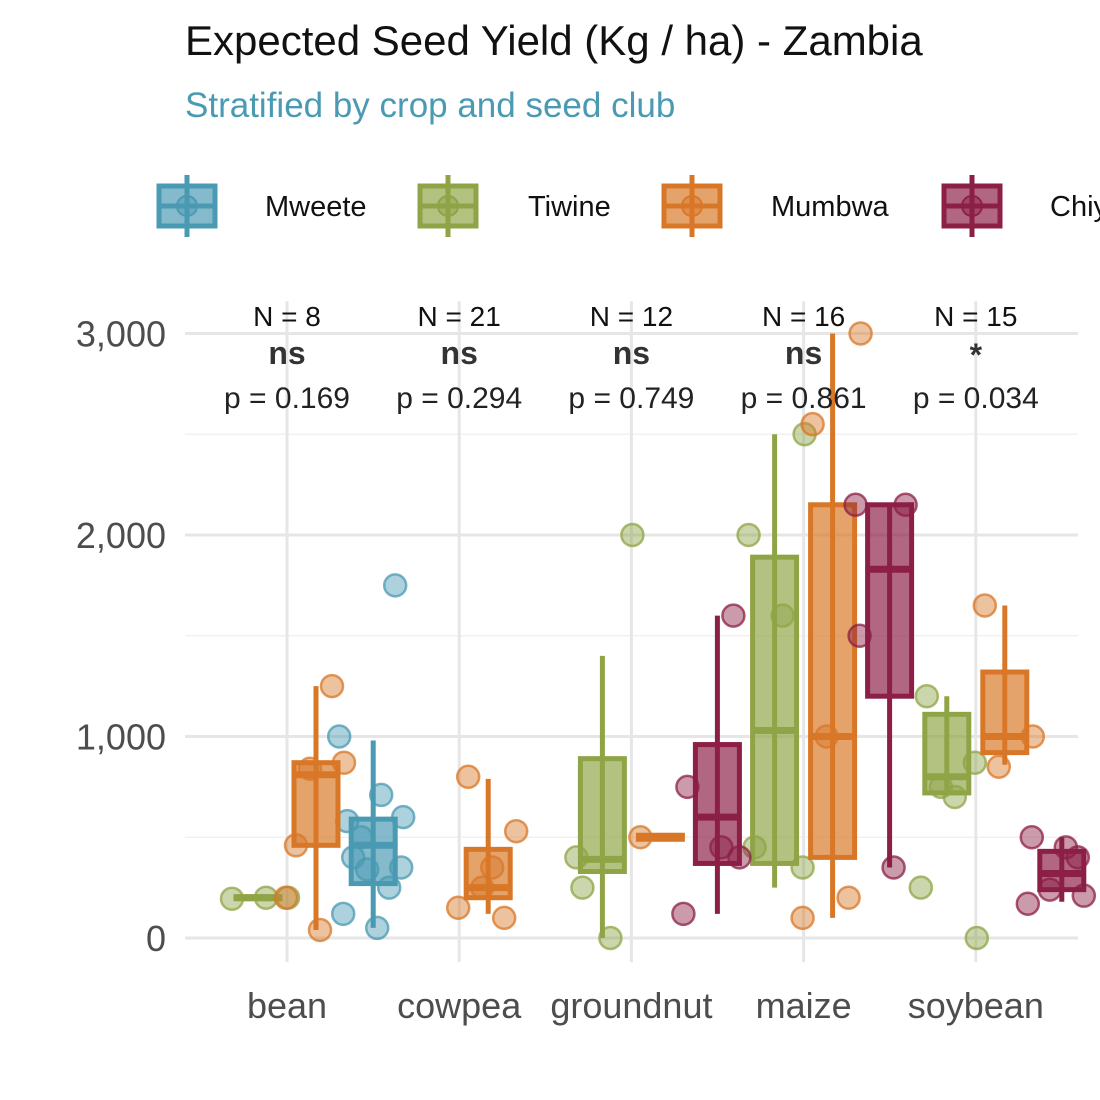 The width and height of the screenshot is (1100, 1100). Describe the element at coordinates (459, 316) in the screenshot. I see `sample-size-label: N = 21` at that location.